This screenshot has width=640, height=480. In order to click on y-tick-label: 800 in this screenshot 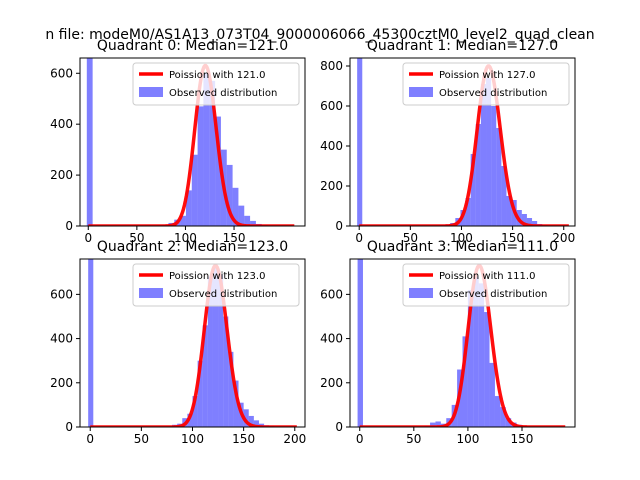, I will do `click(331, 66)`.